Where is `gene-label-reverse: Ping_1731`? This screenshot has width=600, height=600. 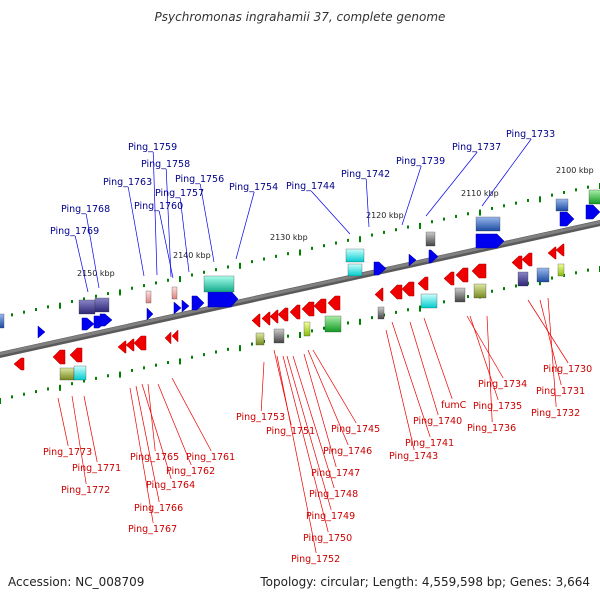
gene-label-reverse: Ping_1731 is located at coordinates (560, 391).